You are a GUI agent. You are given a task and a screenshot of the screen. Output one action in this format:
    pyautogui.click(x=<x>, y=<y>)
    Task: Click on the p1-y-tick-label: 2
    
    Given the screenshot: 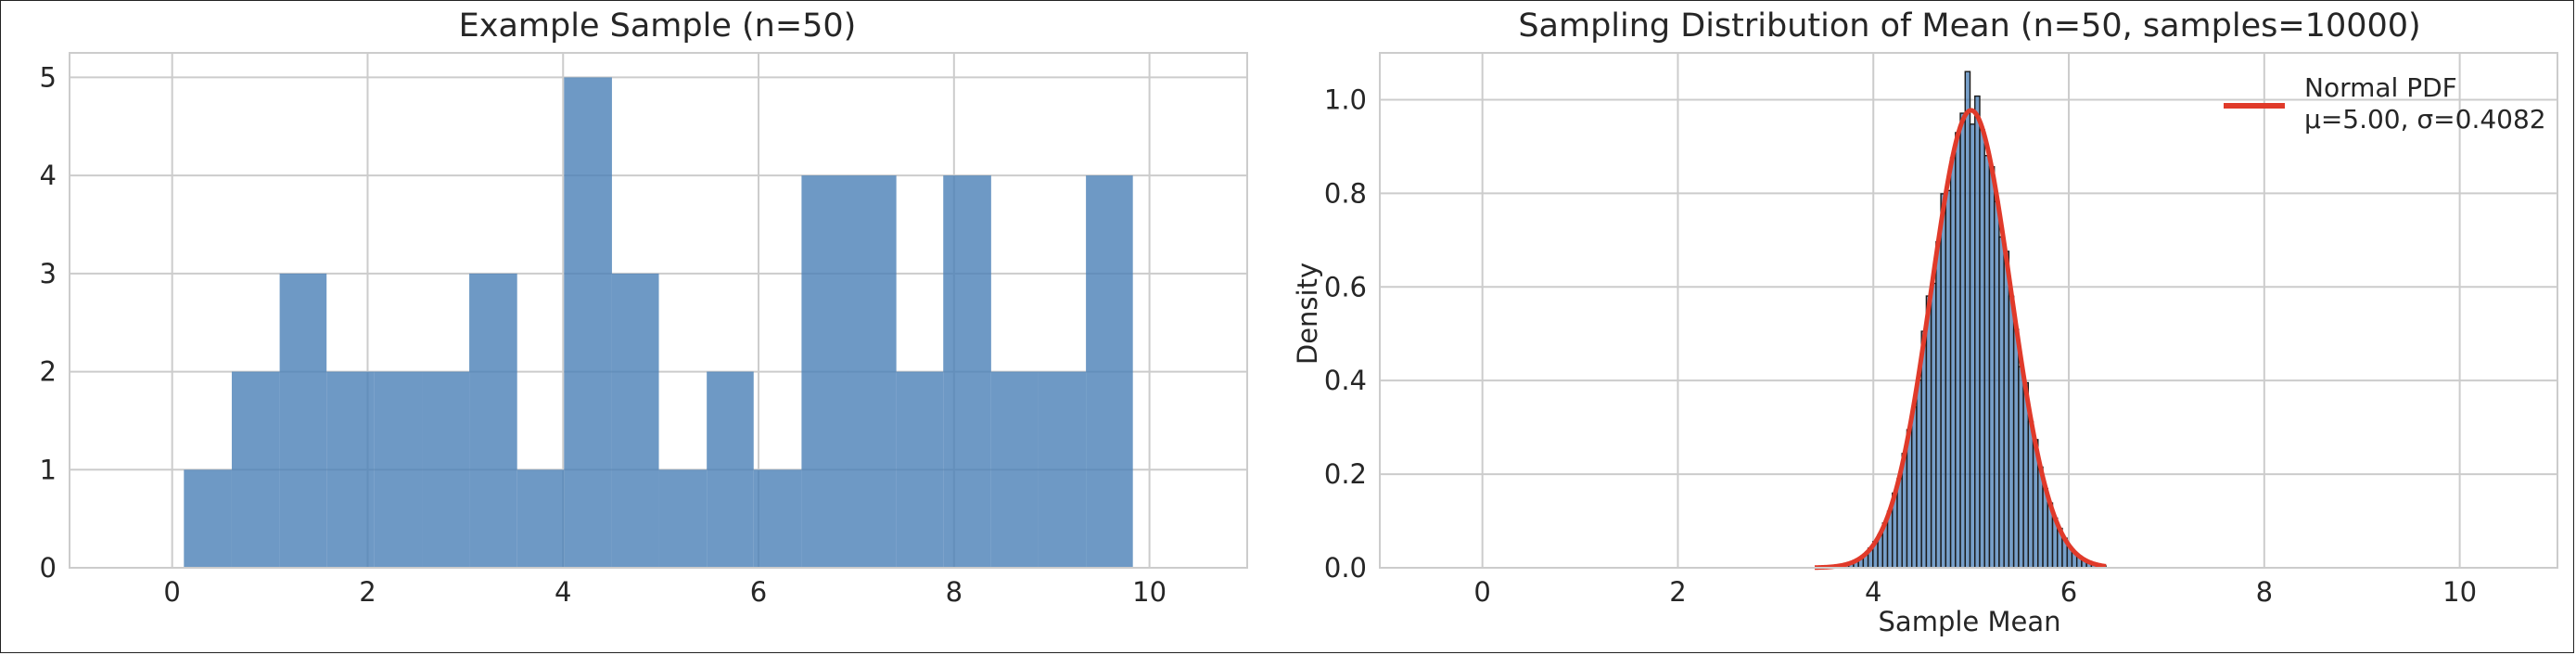 What is the action you would take?
    pyautogui.click(x=48, y=372)
    